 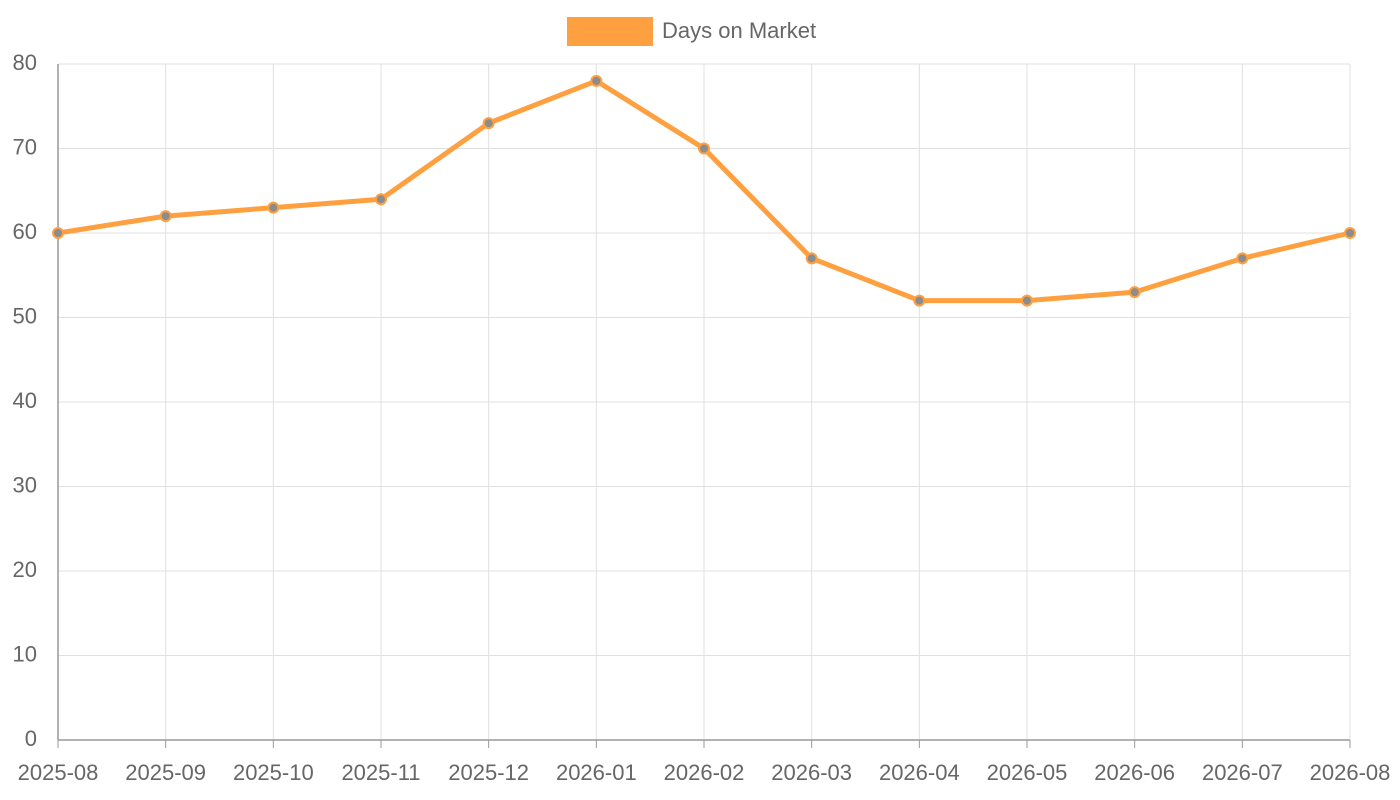 What do you see at coordinates (610, 31) in the screenshot?
I see `legend-swatch` at bounding box center [610, 31].